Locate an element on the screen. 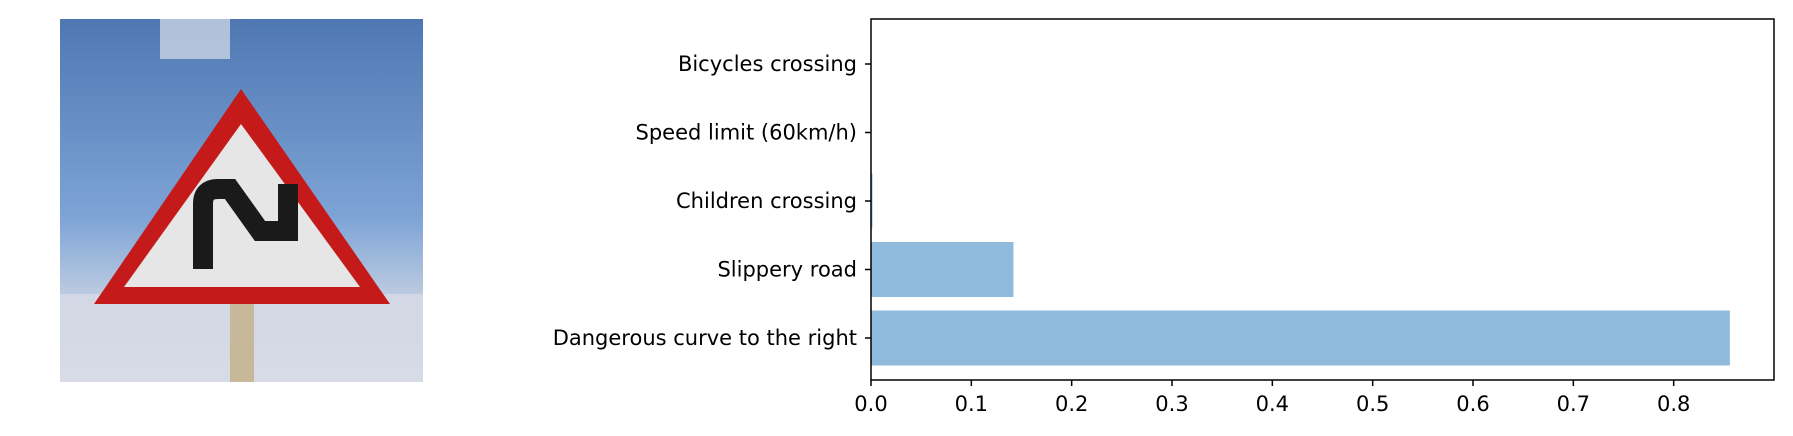  x-tick-label: 0.6 is located at coordinates (1472, 404).